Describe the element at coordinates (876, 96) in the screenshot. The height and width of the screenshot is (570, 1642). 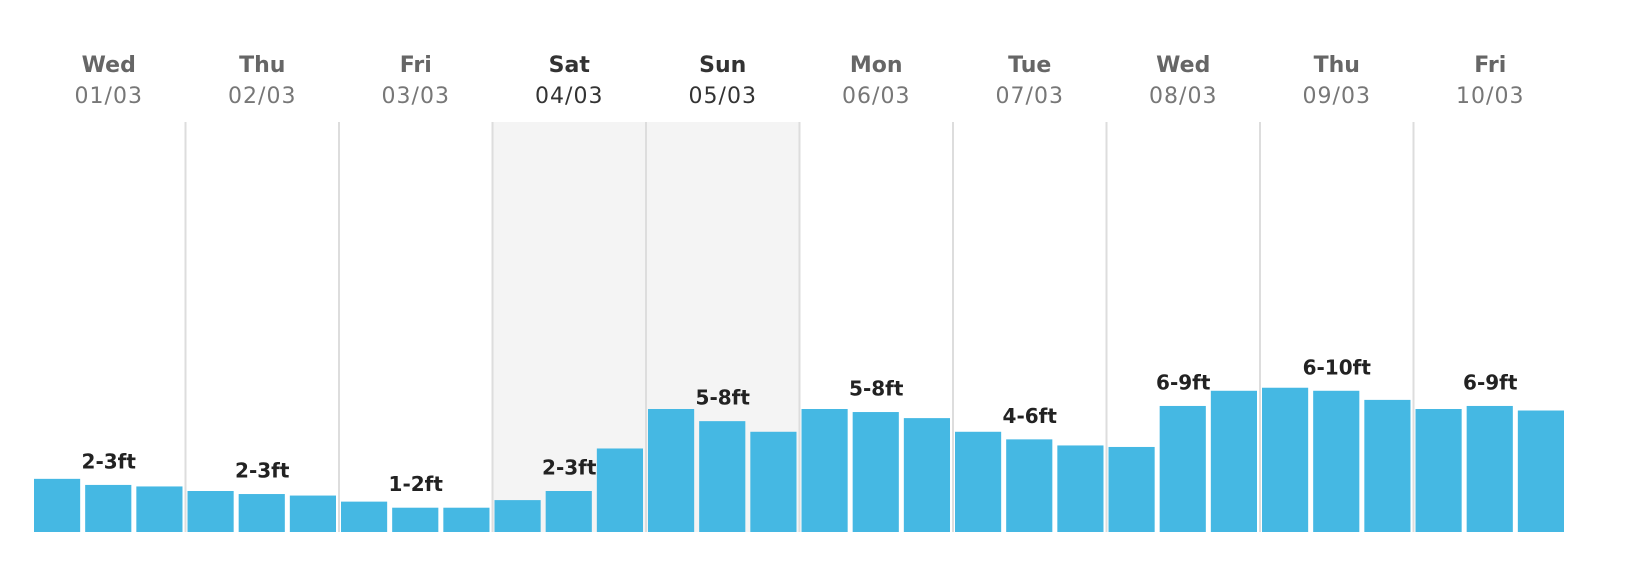
I see `date: 06/03` at that location.